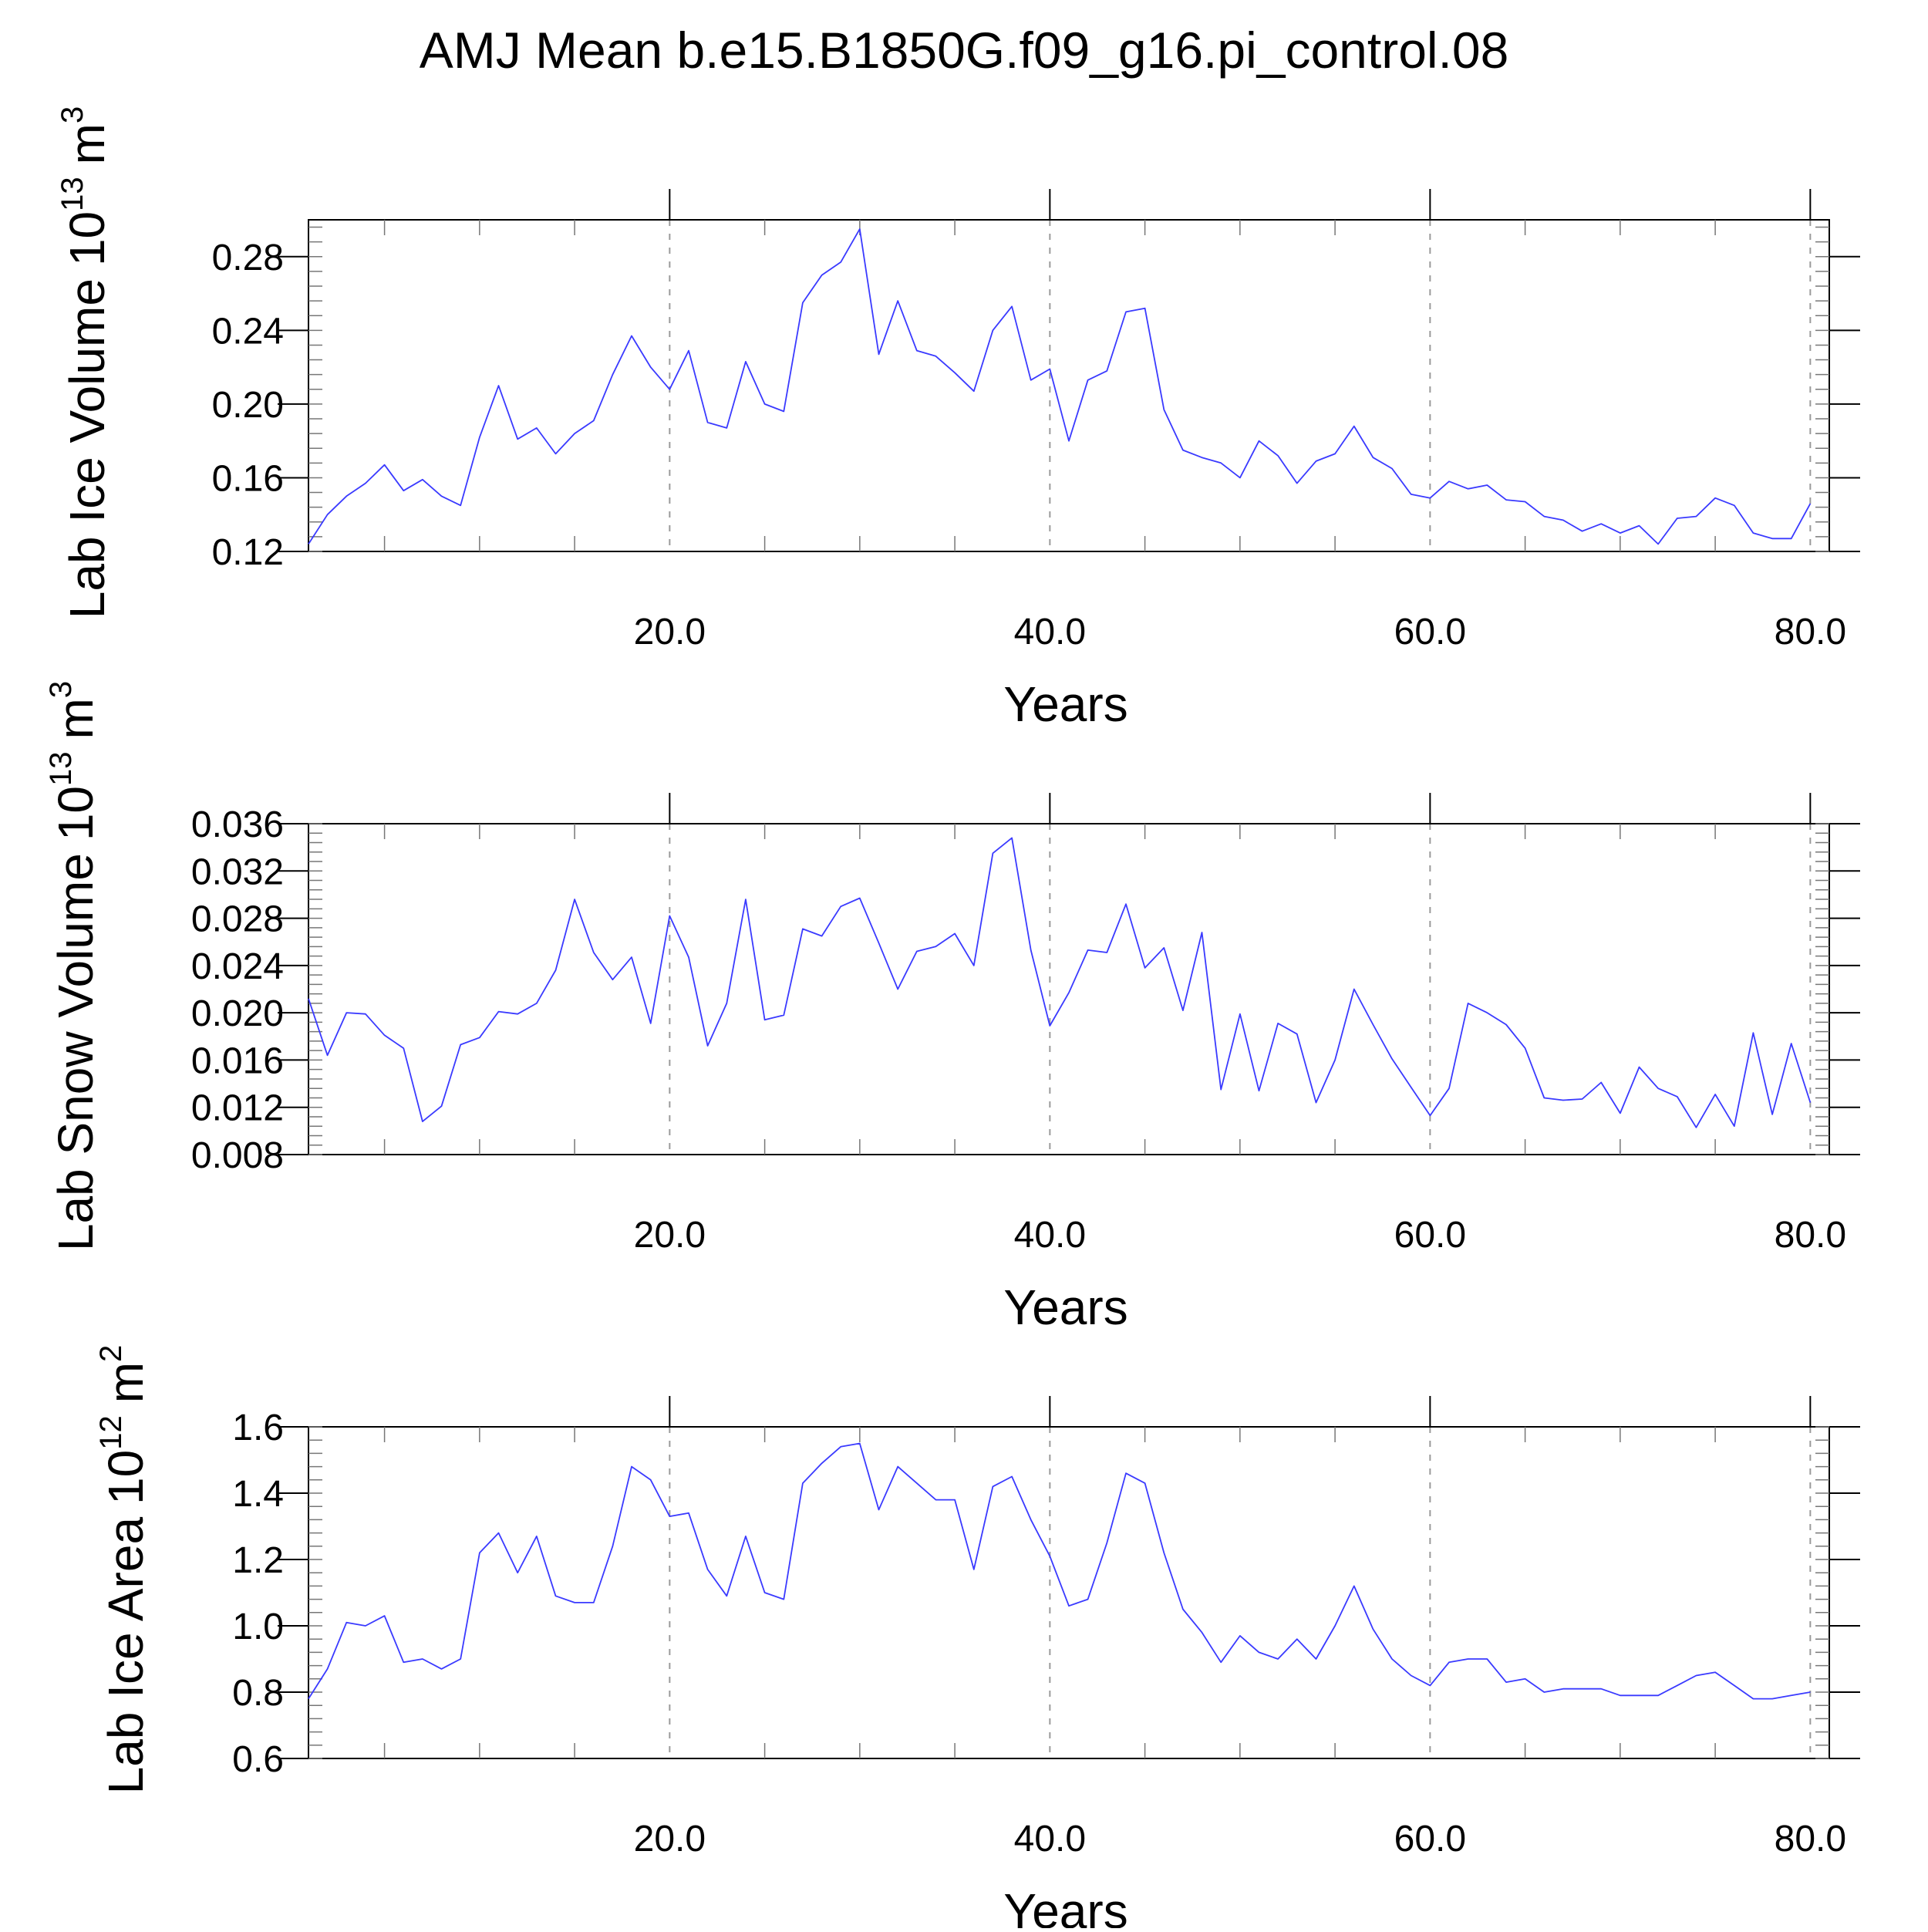 The height and width of the screenshot is (1932, 1928). I want to click on y-tick-label: 1.2, so click(258, 1560).